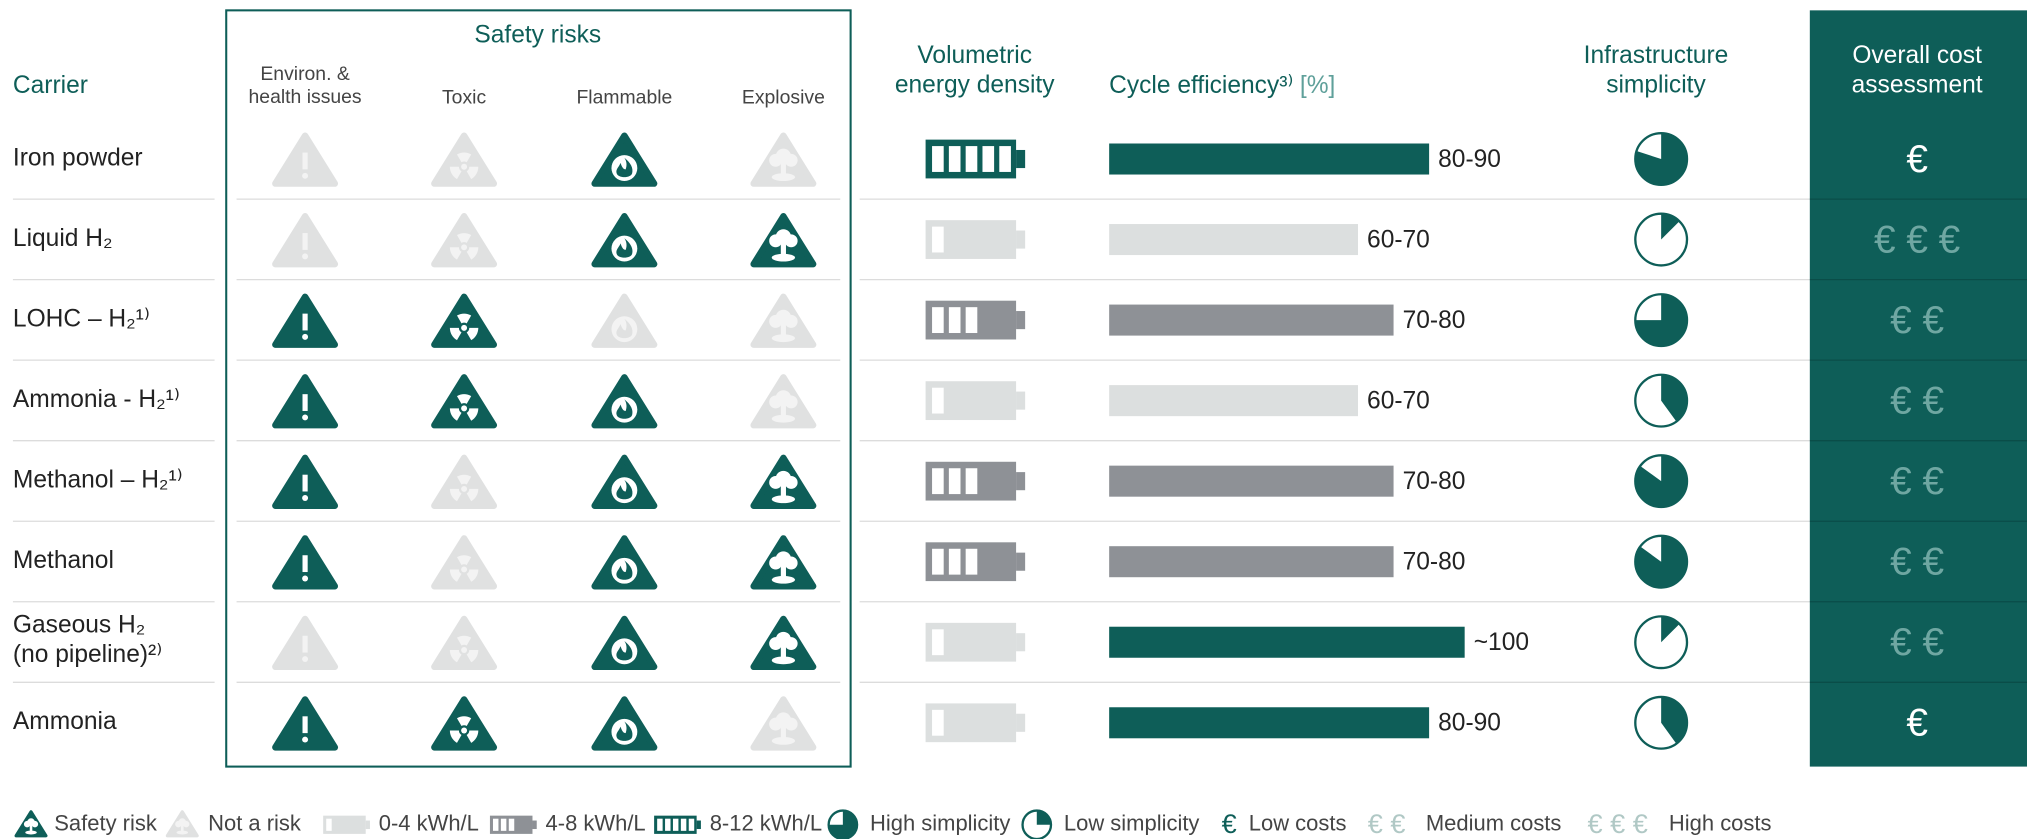 This screenshot has width=2027, height=839. I want to click on carrier-label: LOHC – H₂¹⁾, so click(81, 319).